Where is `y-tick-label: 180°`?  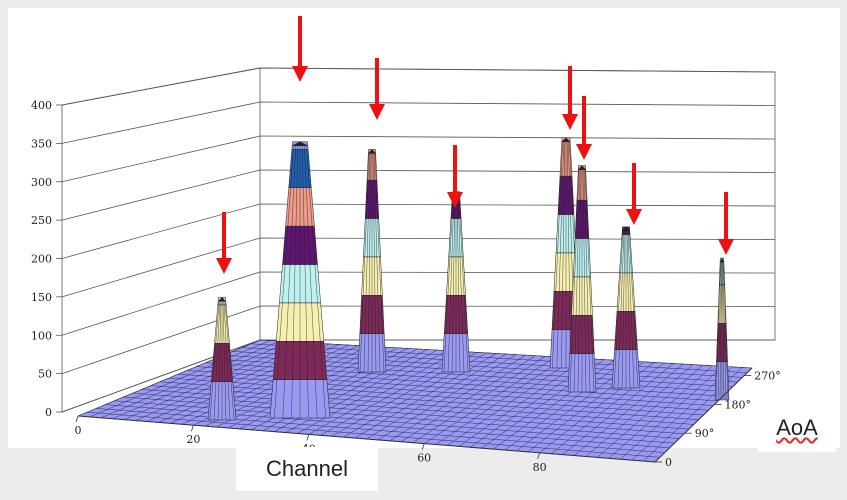
y-tick-label: 180° is located at coordinates (737, 404).